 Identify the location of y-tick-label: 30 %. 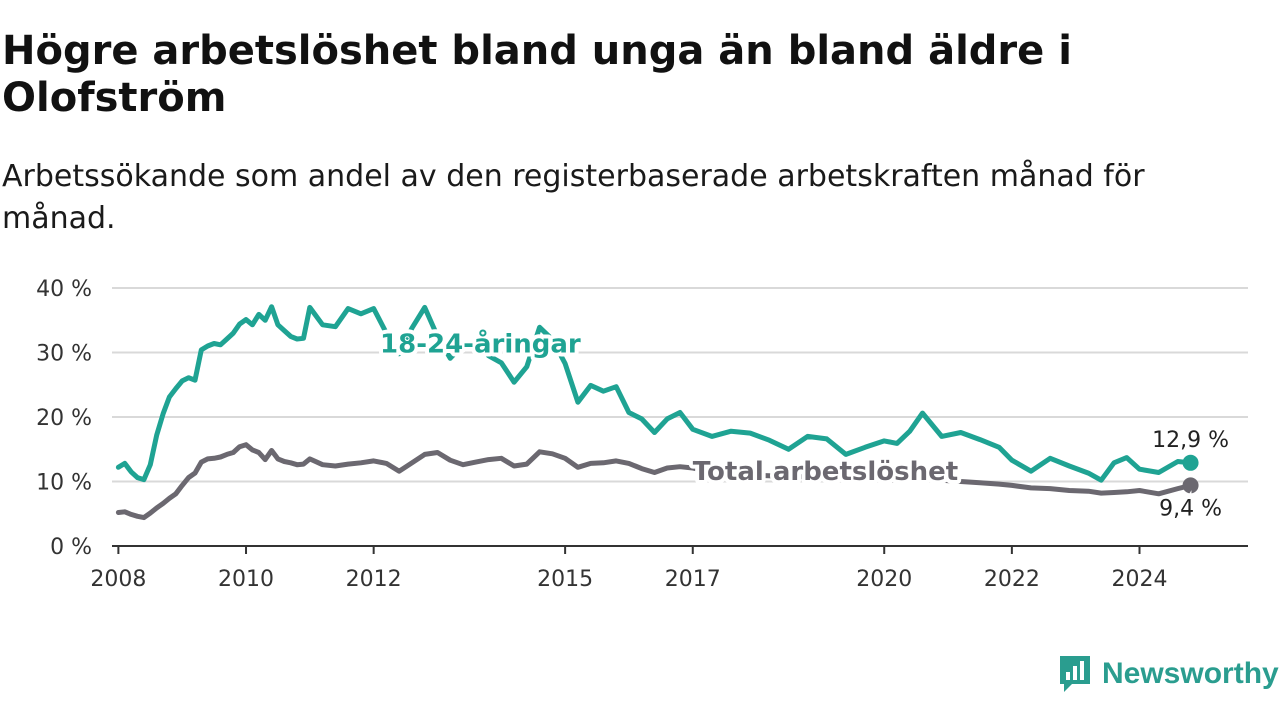
(64, 354).